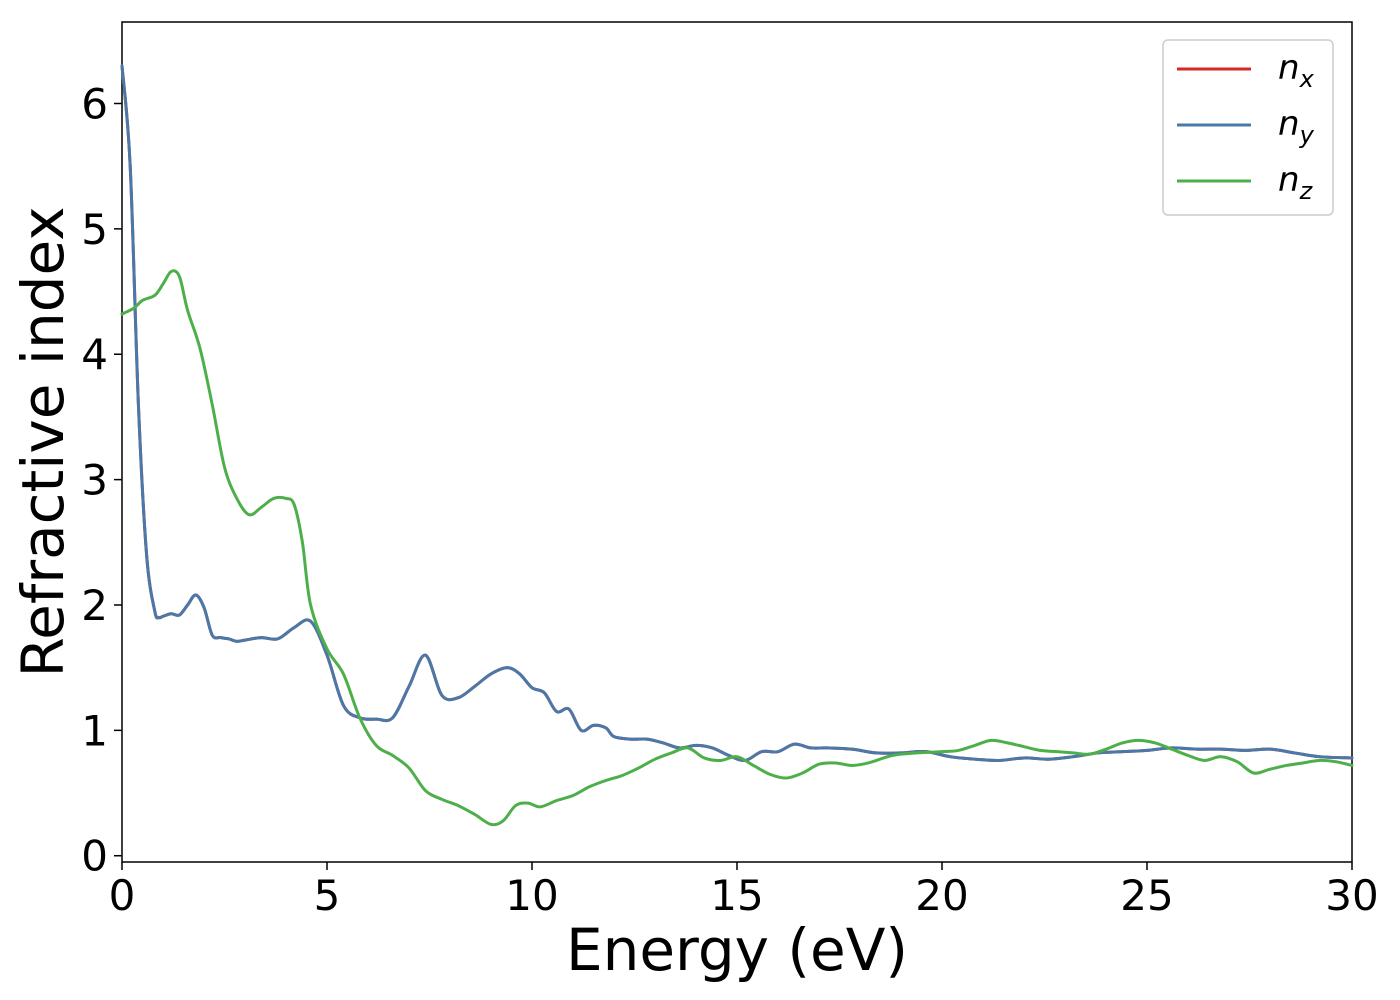 The width and height of the screenshot is (1400, 1000). What do you see at coordinates (94, 605) in the screenshot?
I see `y-tick-label: 2` at bounding box center [94, 605].